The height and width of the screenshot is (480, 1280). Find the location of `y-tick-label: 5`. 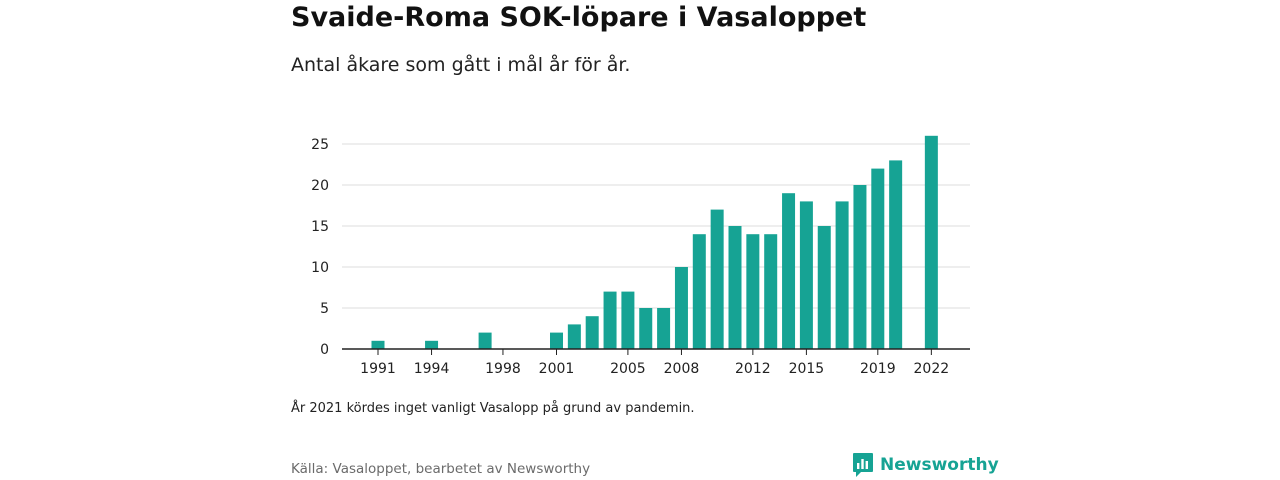

y-tick-label: 5 is located at coordinates (324, 309).